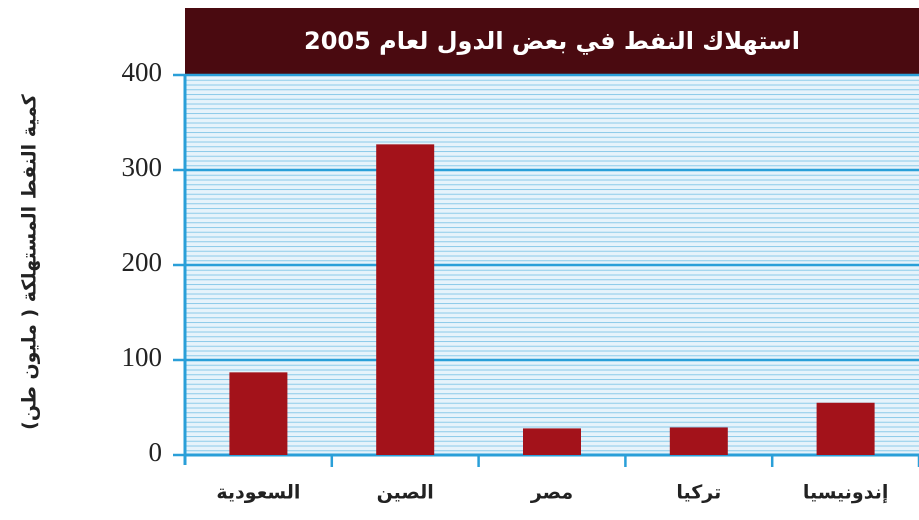 Image resolution: width=919 pixels, height=520 pixels. I want to click on y-axis-label: كمية النفط المستهلكة ( مليون طن), so click(30, 261).